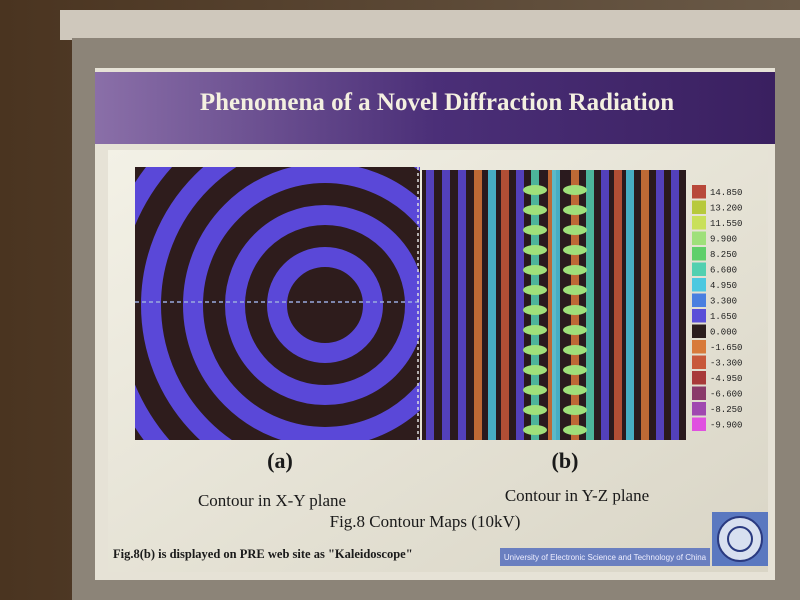  I want to click on colorbar-label: -4.950, so click(726, 379).